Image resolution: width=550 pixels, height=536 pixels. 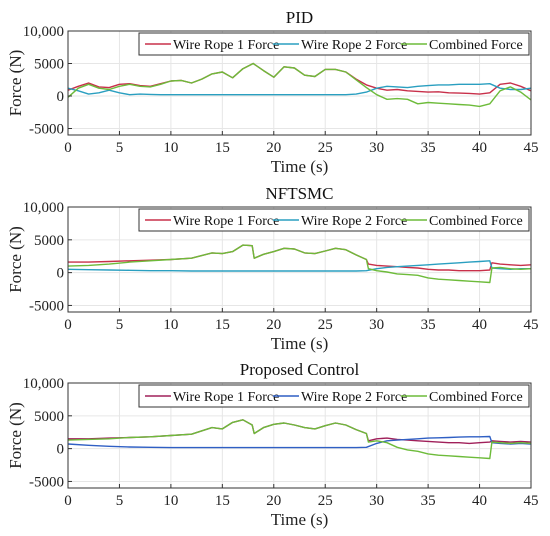 I want to click on chart-title: Proposed Control, so click(x=300, y=369).